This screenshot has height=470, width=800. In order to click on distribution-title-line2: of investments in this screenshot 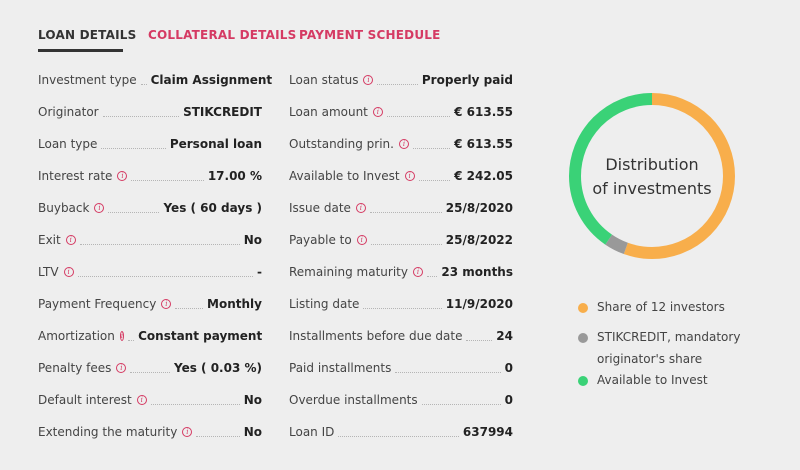, I will do `click(652, 188)`.